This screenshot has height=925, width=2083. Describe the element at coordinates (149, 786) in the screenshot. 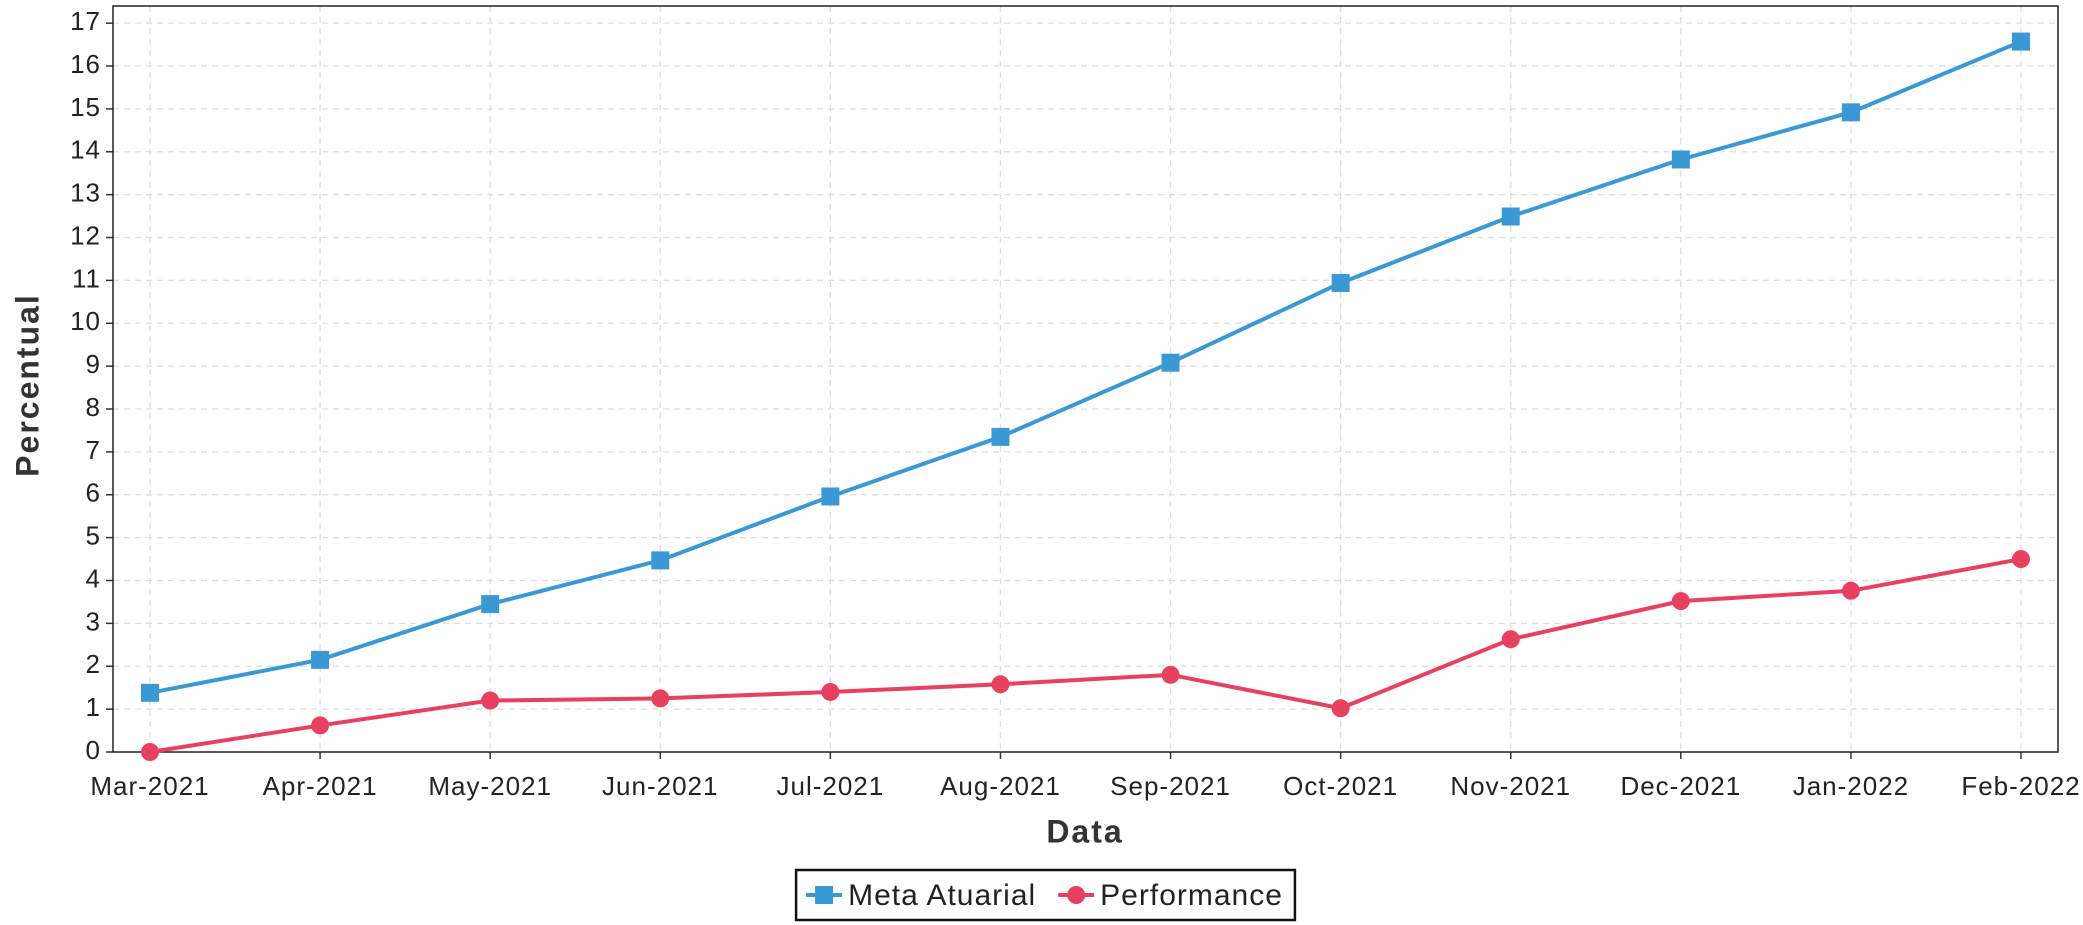

I see `x-tick-label: Mar-2021` at that location.